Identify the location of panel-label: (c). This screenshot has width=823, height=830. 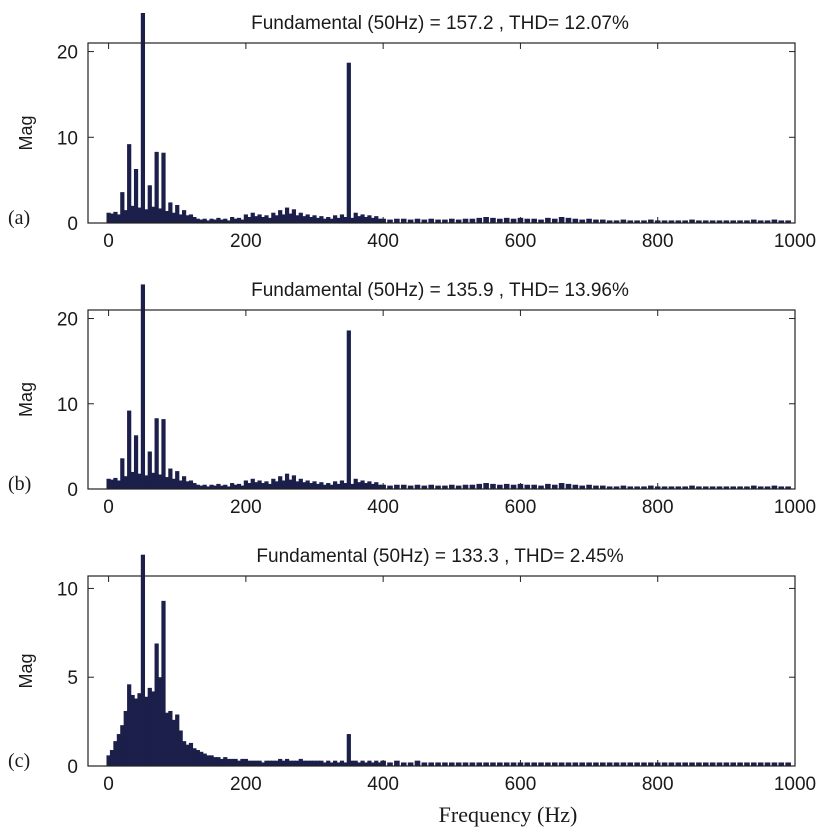
(19, 761).